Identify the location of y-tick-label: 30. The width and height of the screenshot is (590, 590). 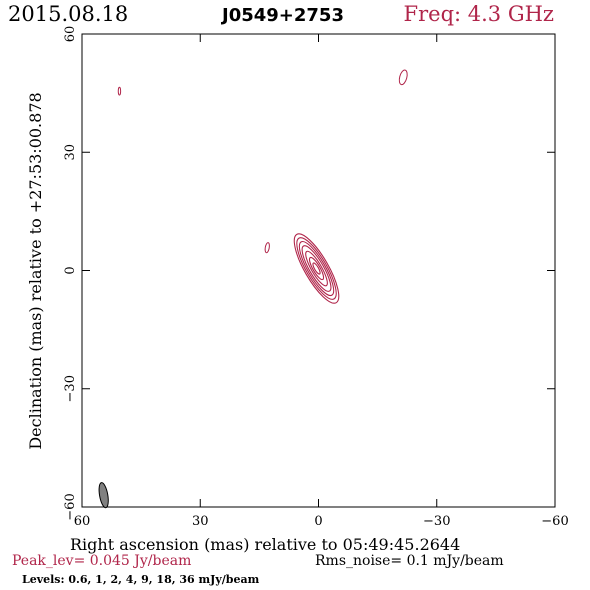
(70, 152).